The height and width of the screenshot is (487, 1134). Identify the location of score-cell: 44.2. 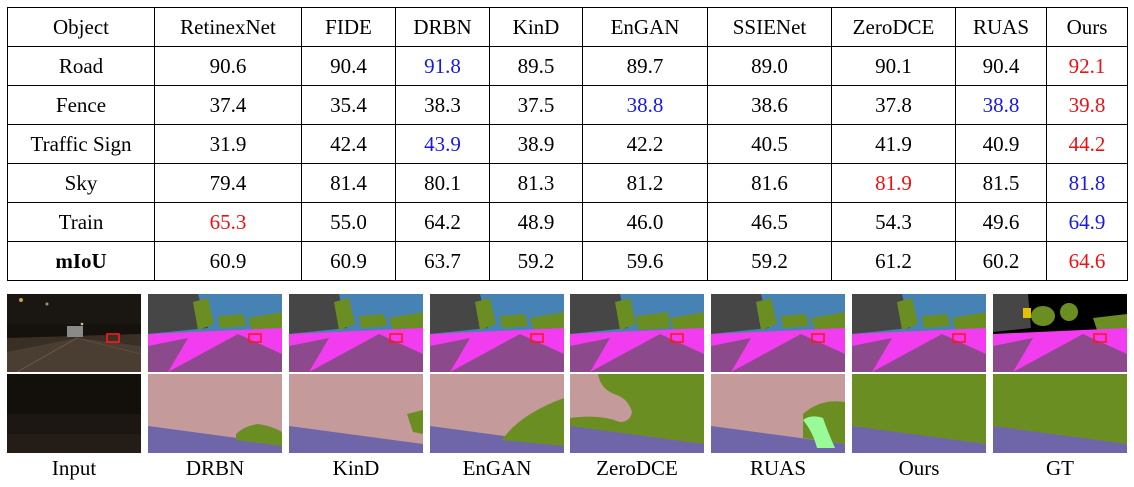
(1087, 144).